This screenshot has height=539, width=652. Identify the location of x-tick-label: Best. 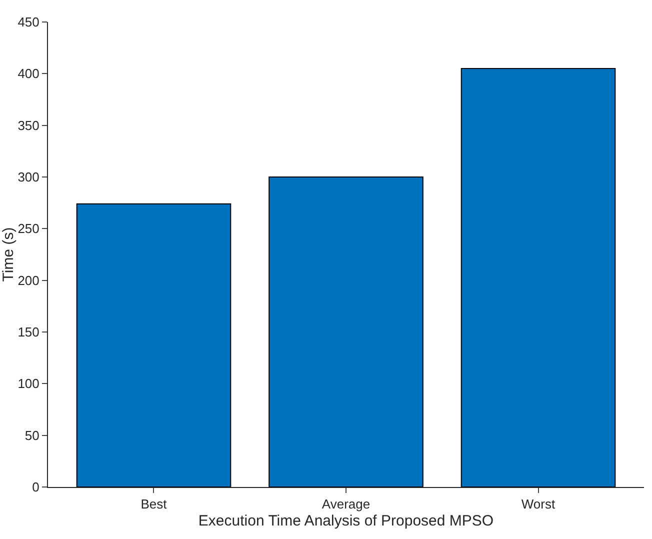
(154, 504).